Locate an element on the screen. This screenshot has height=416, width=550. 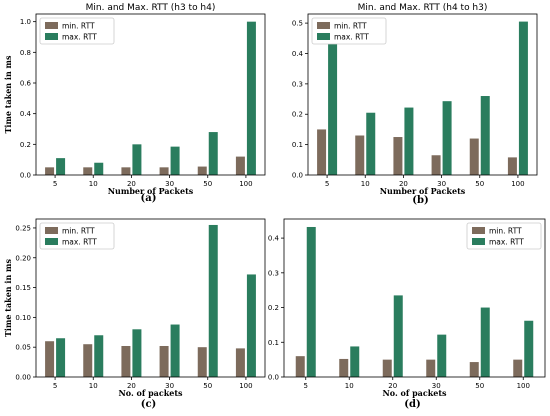
chart-title: Min. and Max. RTT (h4 to h3) is located at coordinates (423, 8).